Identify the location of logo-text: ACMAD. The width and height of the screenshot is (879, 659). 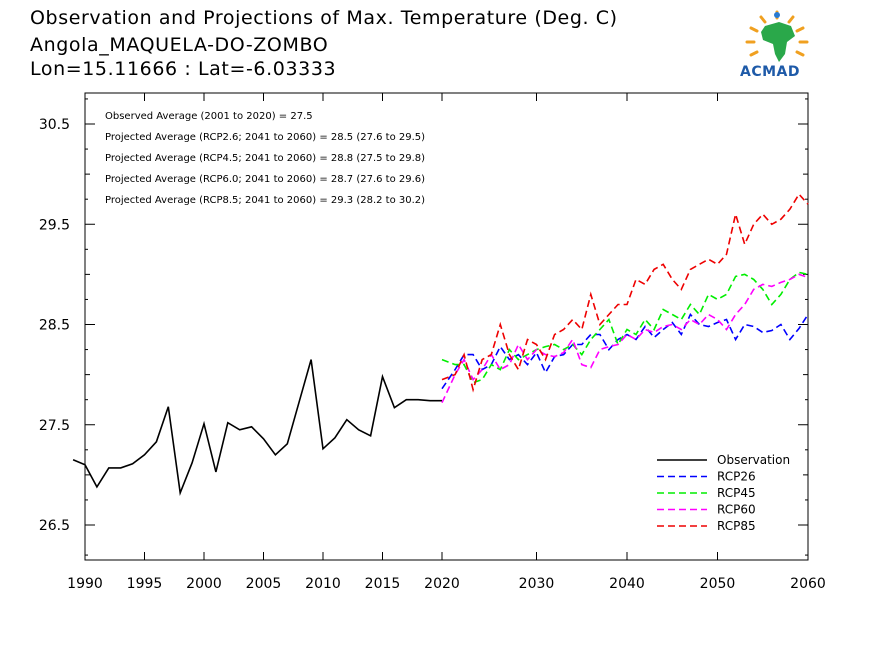
(770, 72).